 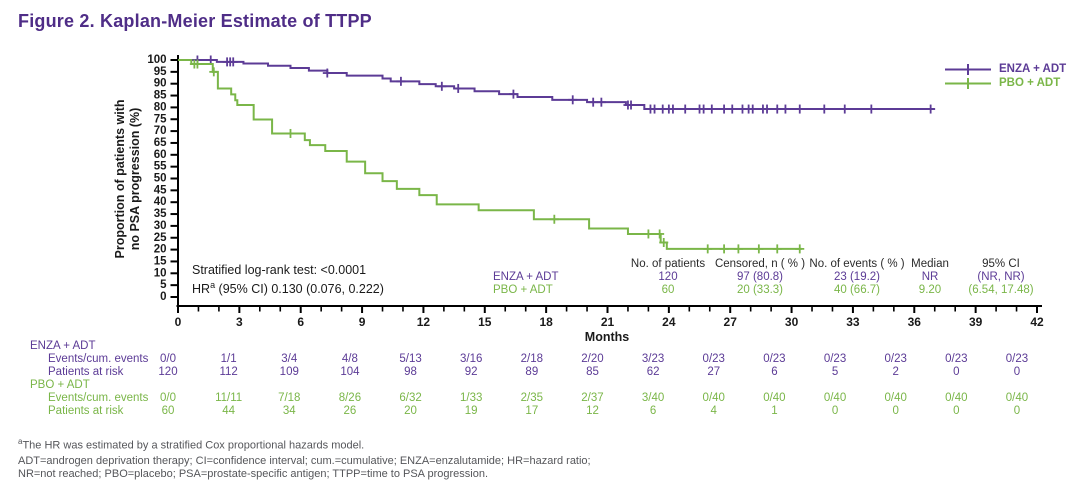 What do you see at coordinates (857, 264) in the screenshot?
I see `summary-header-events: No. of events ( % )` at bounding box center [857, 264].